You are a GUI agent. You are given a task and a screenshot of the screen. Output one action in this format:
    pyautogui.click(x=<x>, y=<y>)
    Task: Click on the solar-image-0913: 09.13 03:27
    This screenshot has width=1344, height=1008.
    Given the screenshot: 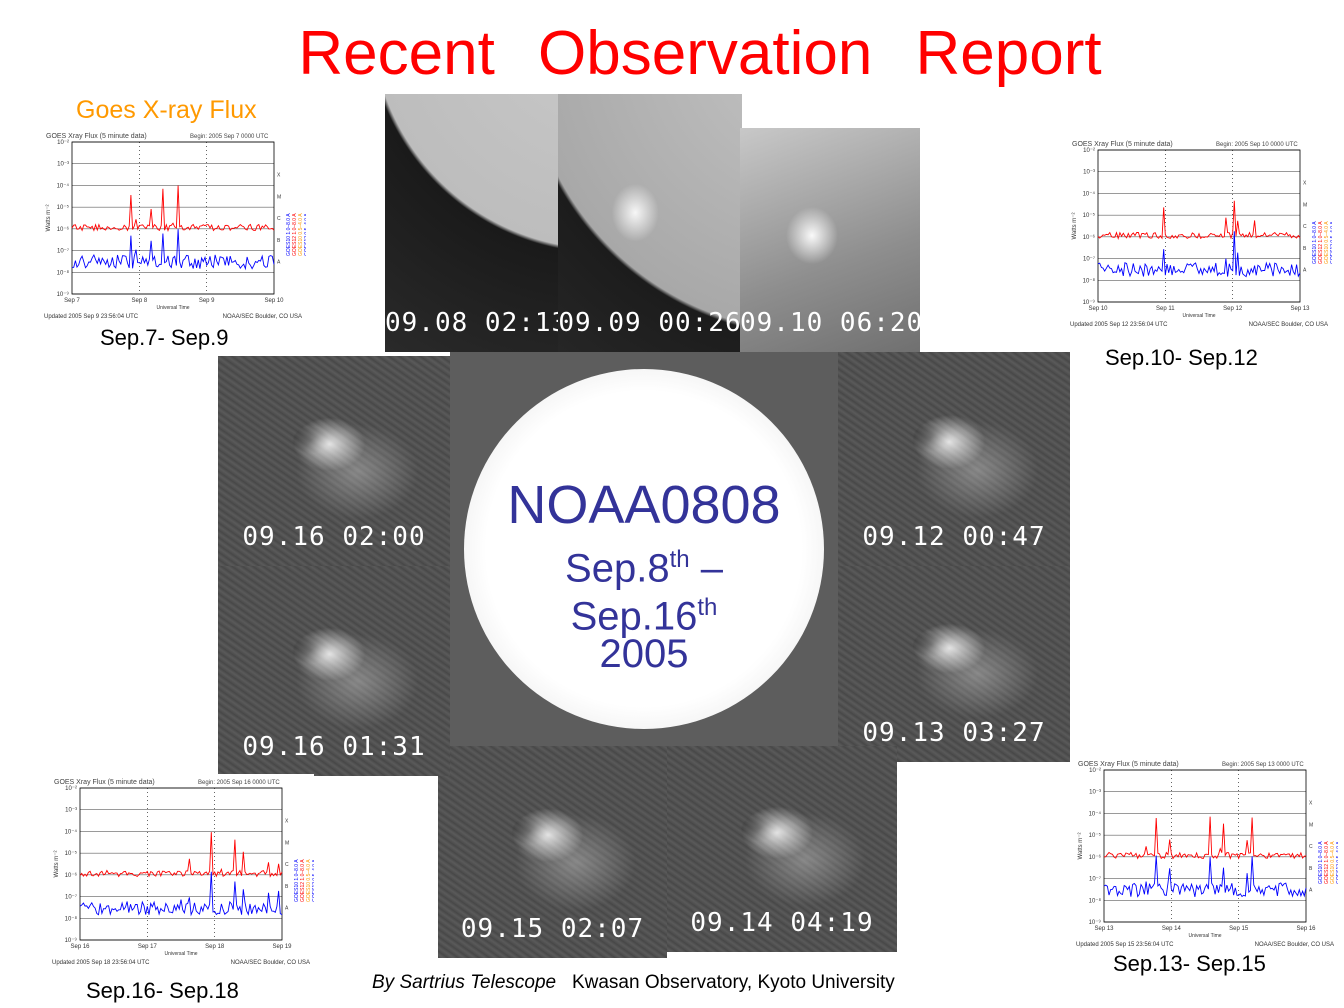 What is the action you would take?
    pyautogui.click(x=954, y=664)
    